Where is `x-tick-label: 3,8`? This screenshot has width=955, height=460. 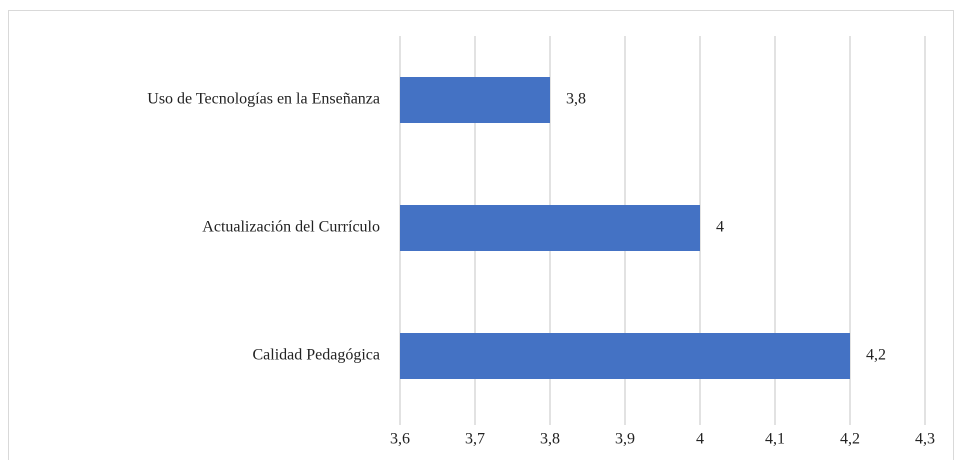
x-tick-label: 3,8 is located at coordinates (550, 439).